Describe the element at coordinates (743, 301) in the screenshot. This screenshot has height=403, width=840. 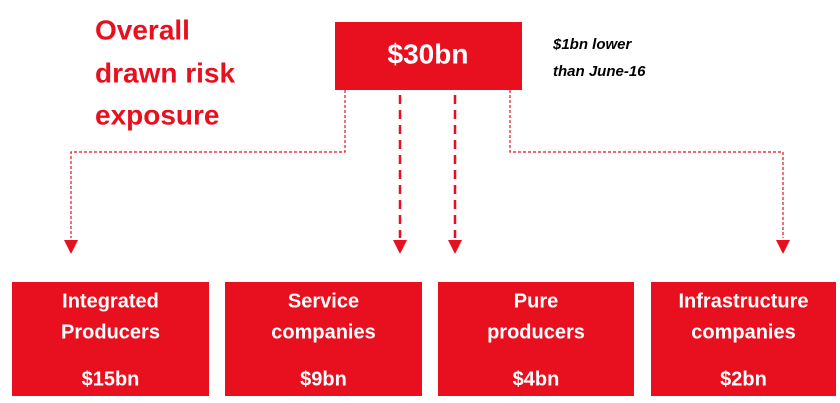
I see `node-label: Infrastructure` at that location.